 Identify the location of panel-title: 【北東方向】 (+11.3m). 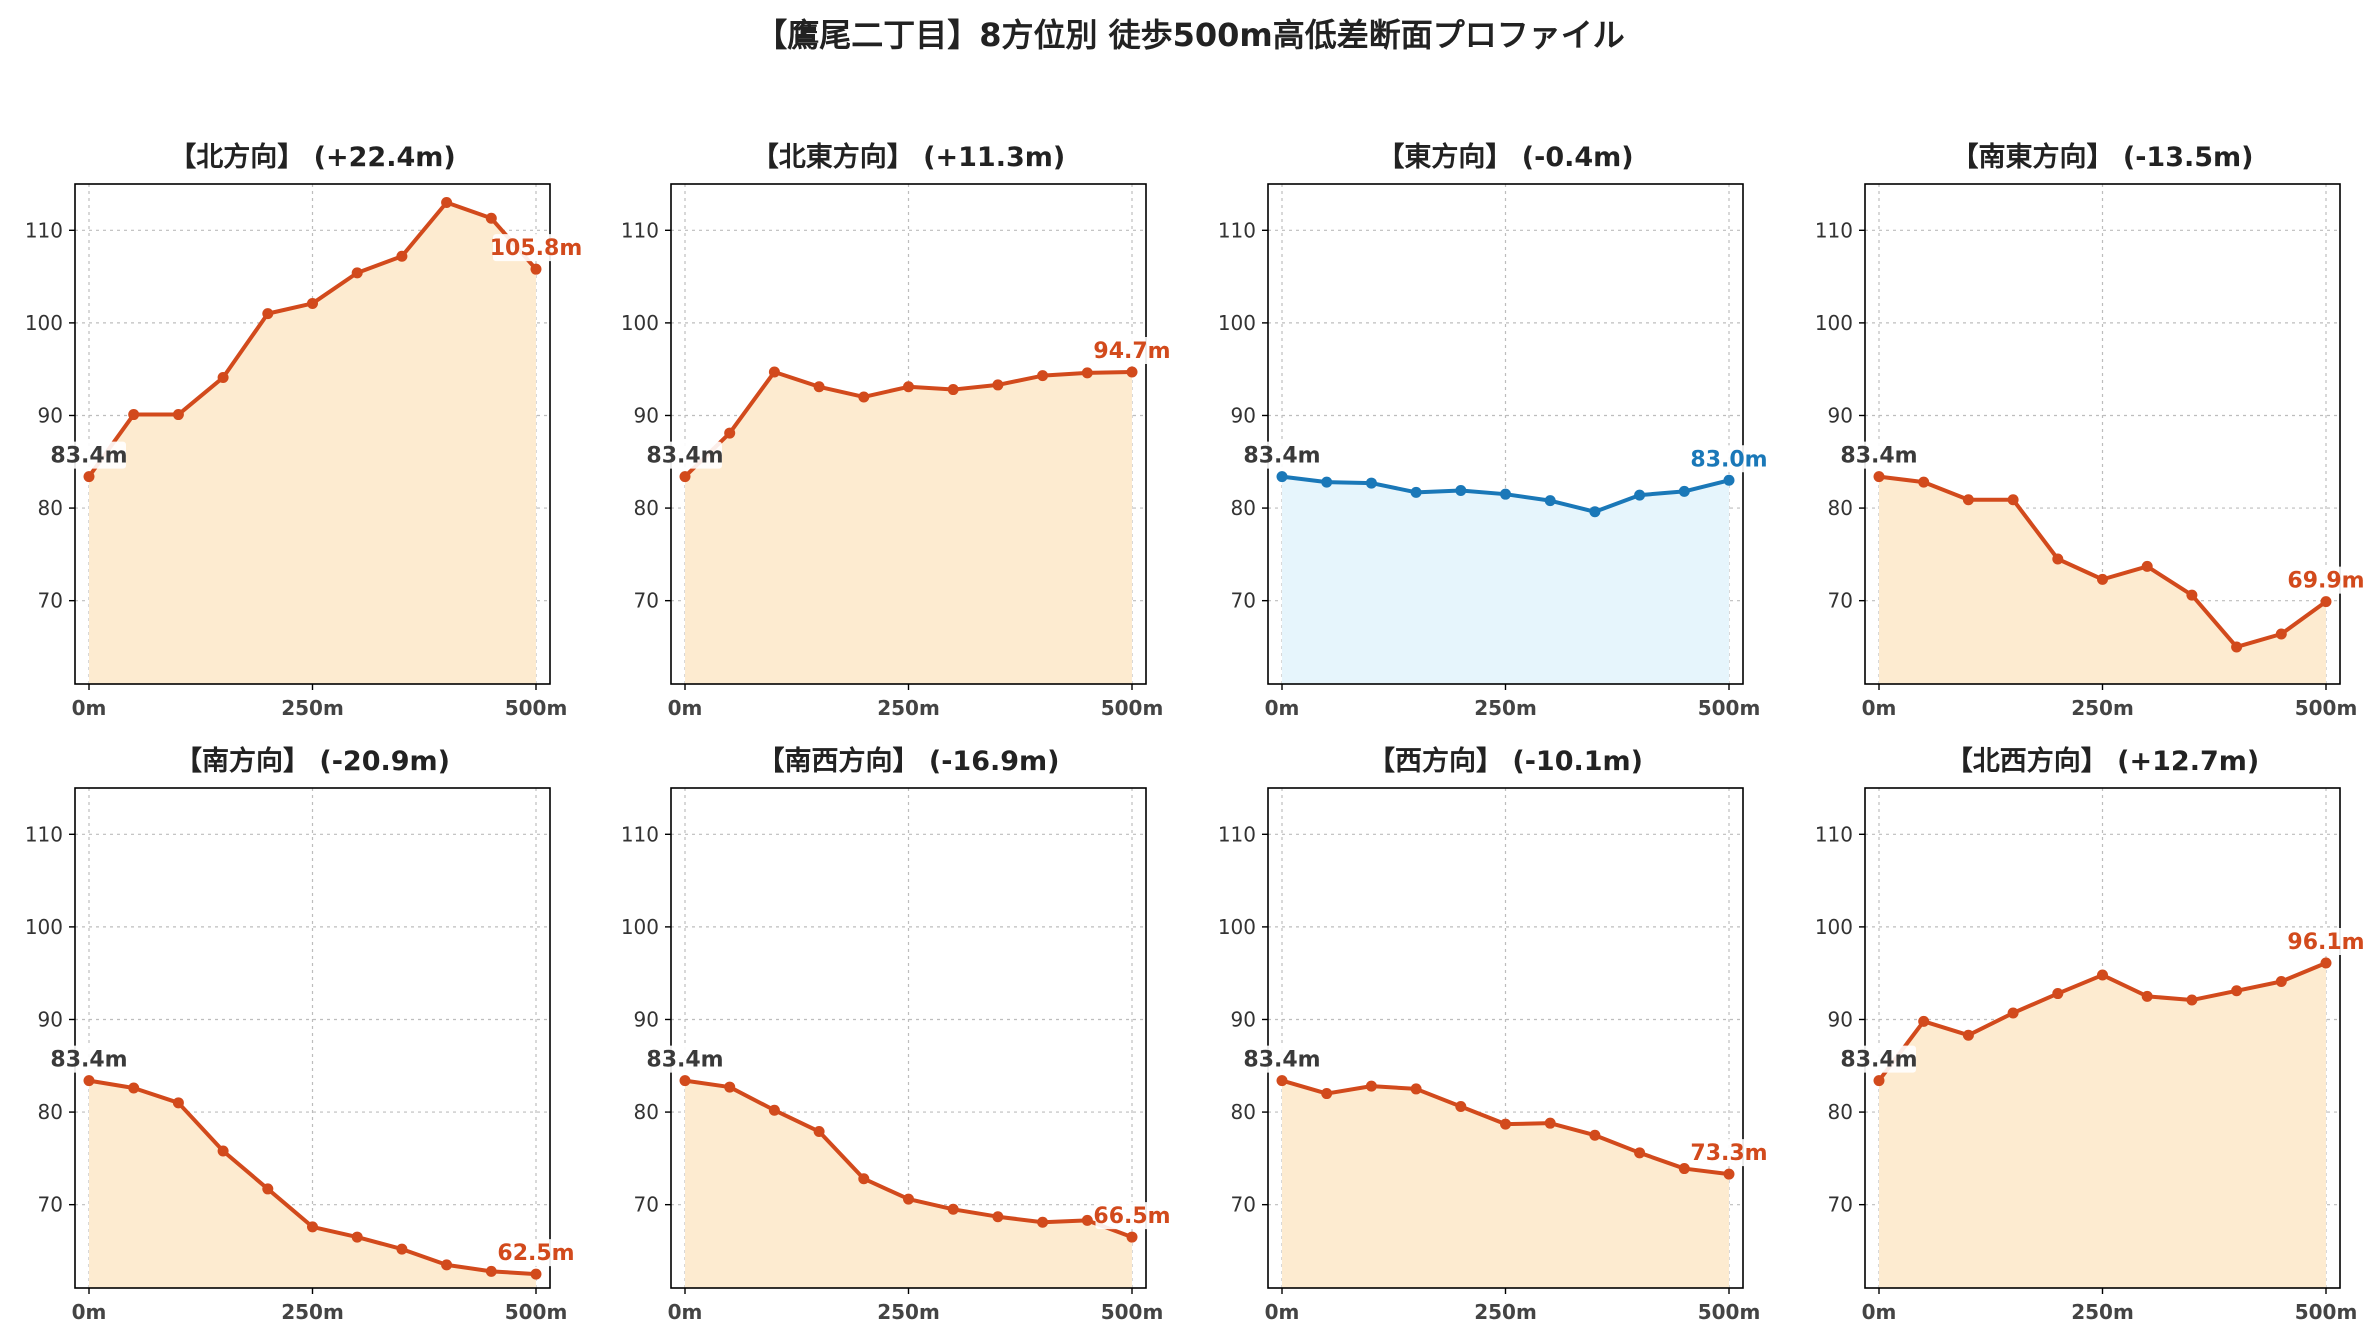
(908, 157).